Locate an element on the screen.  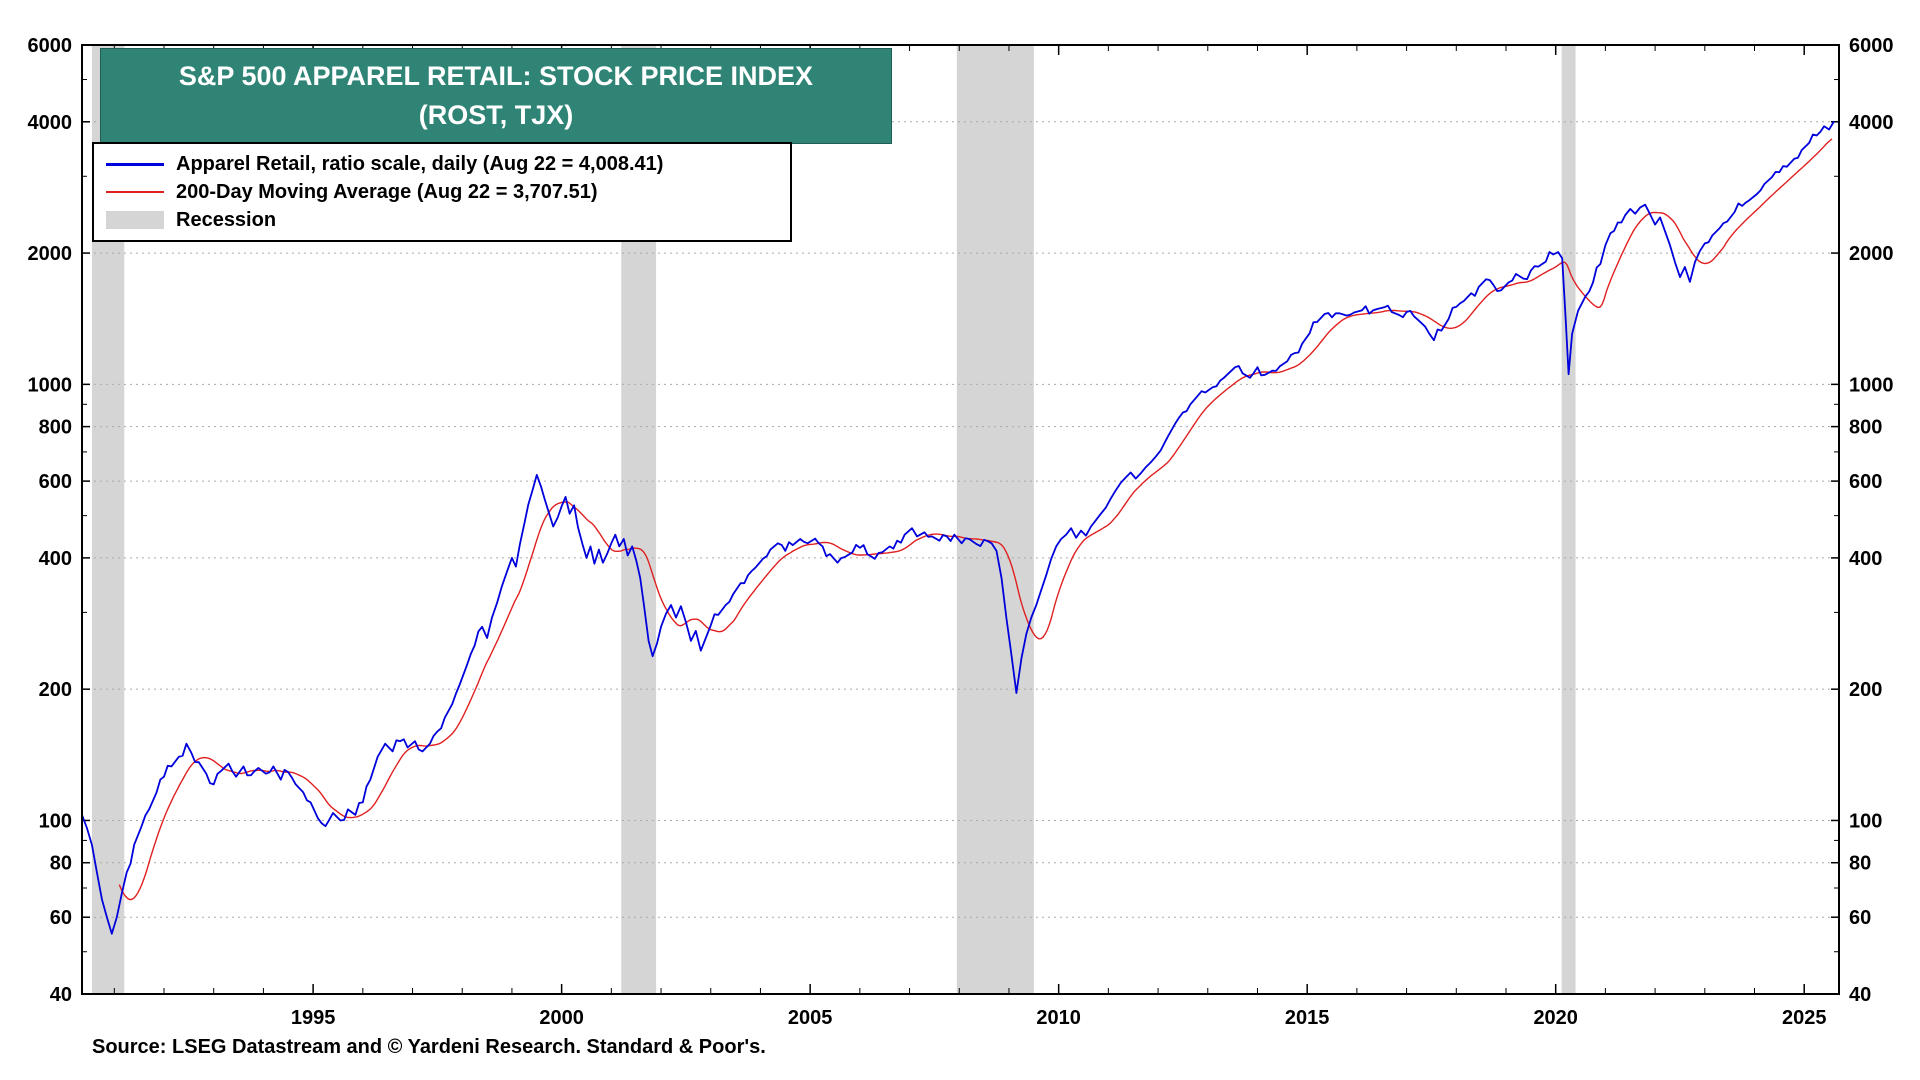
red-line-swatch is located at coordinates (135, 192).